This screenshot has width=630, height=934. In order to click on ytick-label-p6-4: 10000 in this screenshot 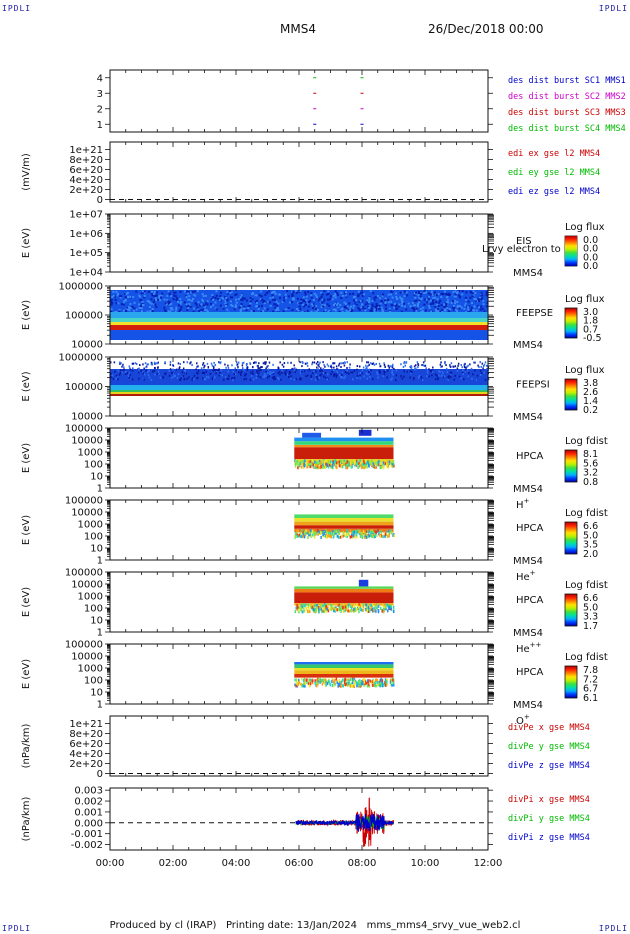, I will do `click(87, 441)`.